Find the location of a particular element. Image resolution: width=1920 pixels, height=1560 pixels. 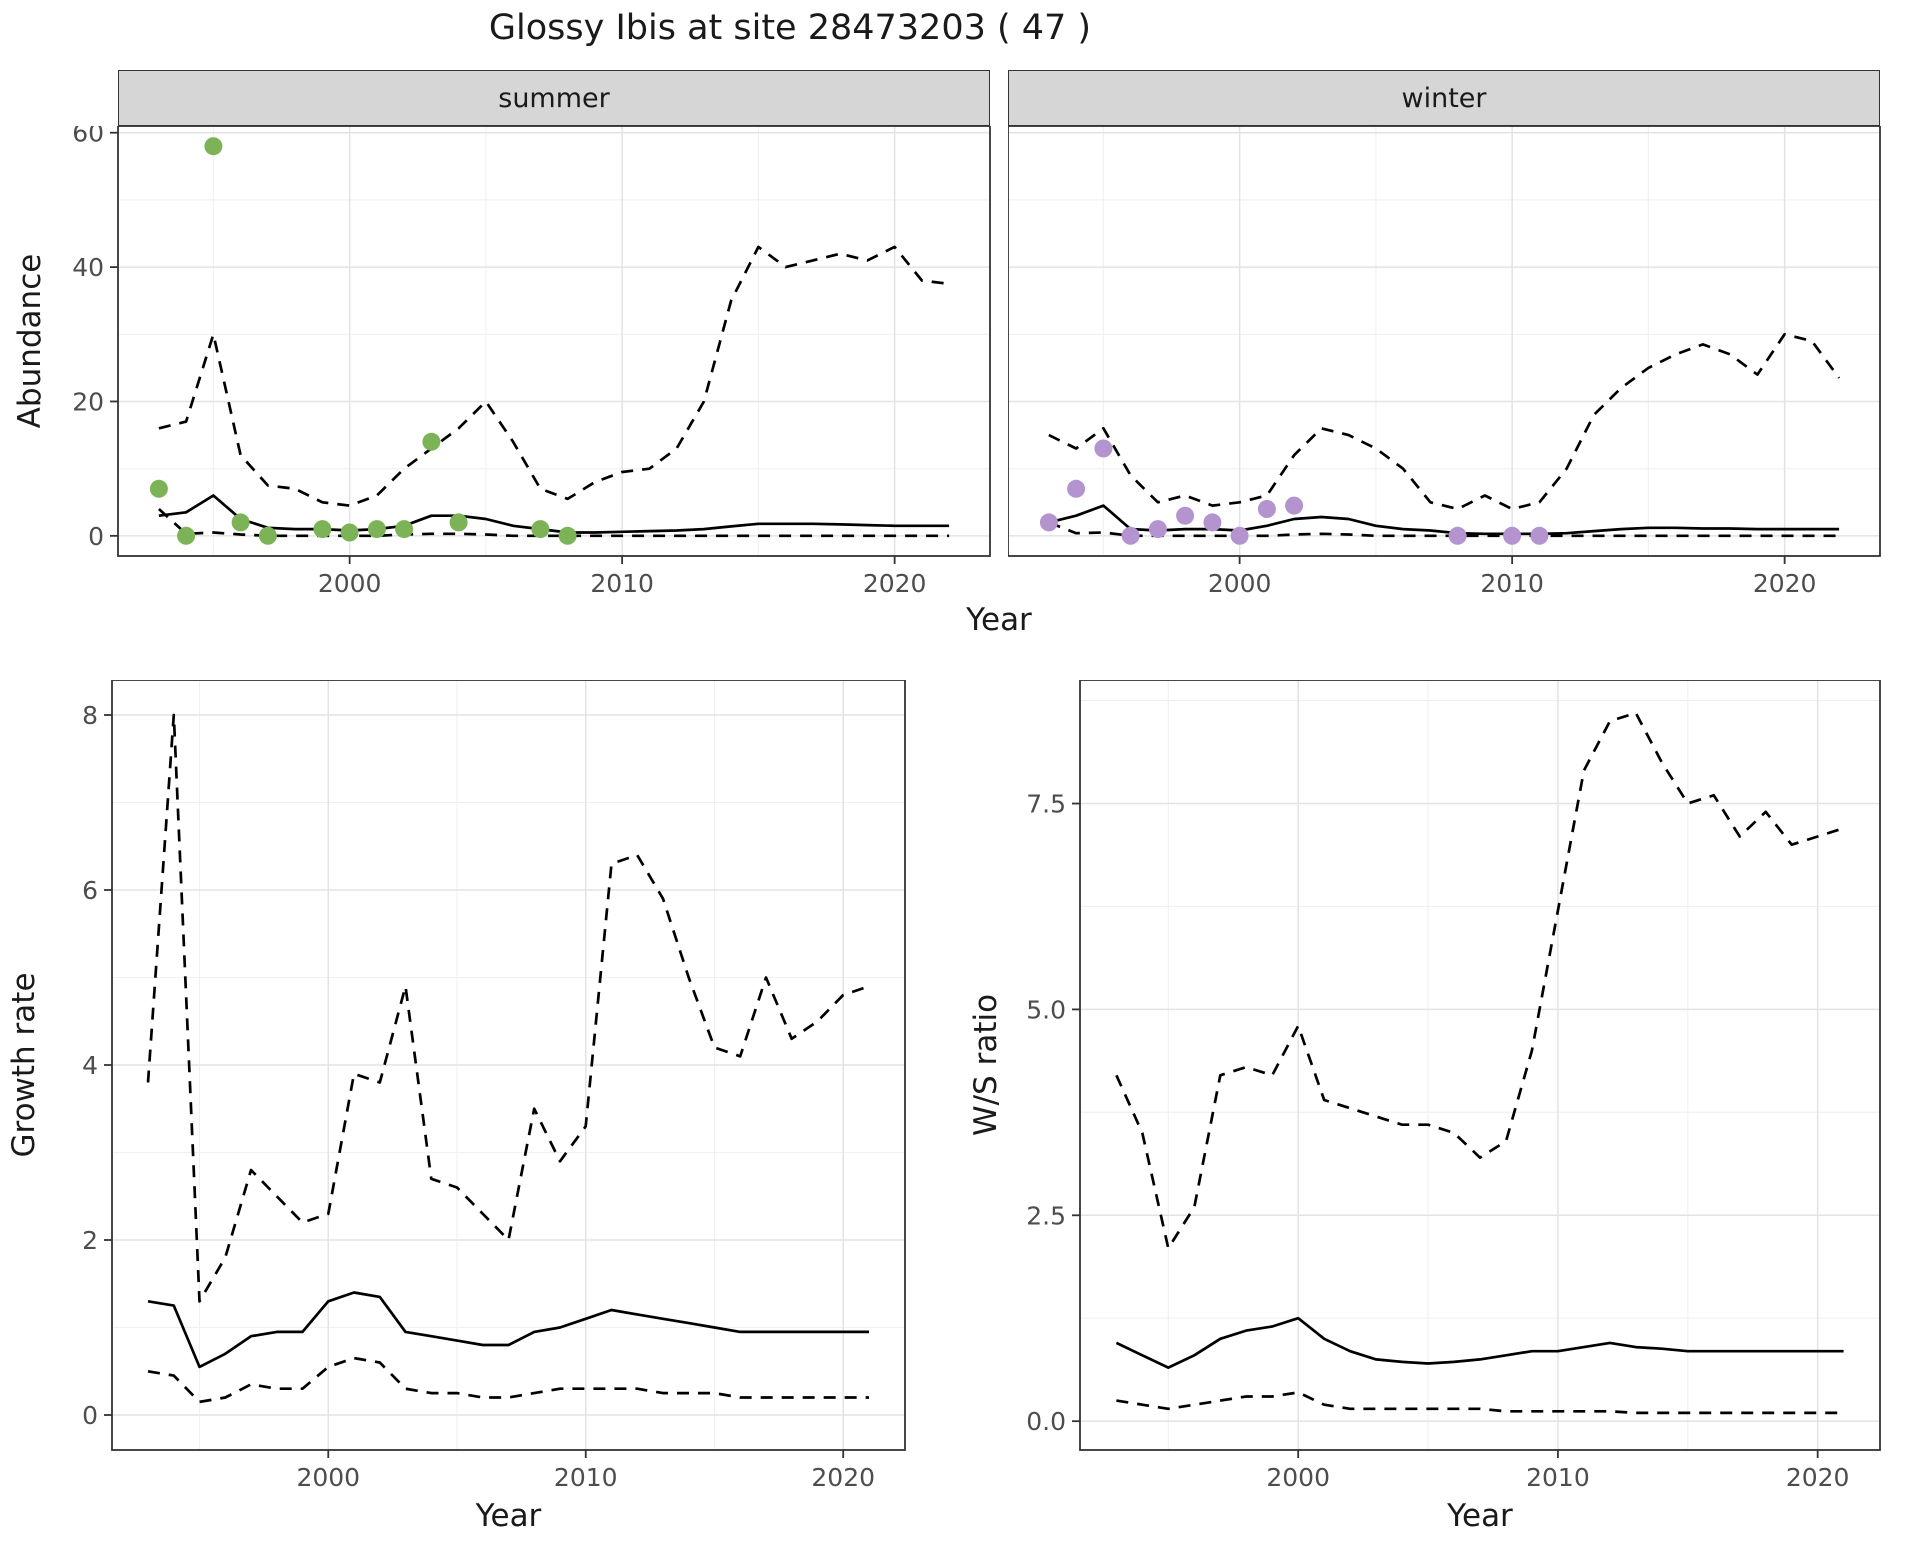

svg-text: 6 is located at coordinates (90, 890).